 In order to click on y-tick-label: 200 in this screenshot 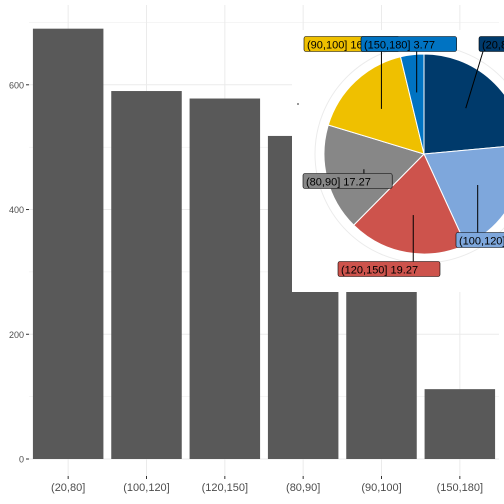, I will do `click(16, 335)`.